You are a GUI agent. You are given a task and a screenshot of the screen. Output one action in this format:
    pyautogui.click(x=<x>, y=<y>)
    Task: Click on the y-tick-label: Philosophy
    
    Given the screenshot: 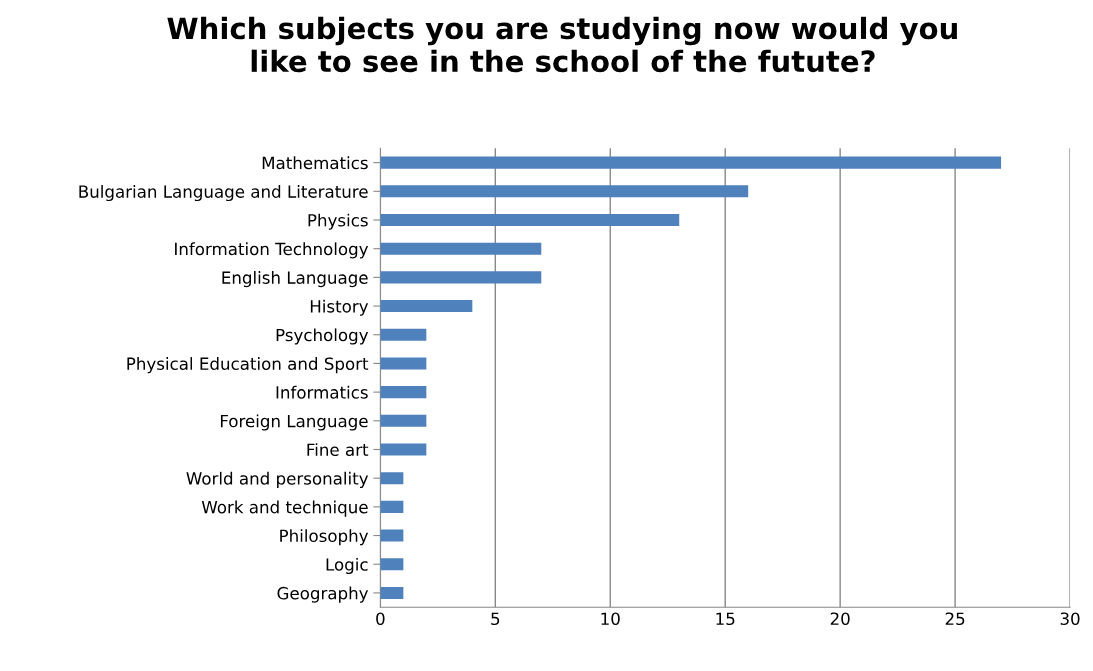 What is the action you would take?
    pyautogui.click(x=324, y=537)
    